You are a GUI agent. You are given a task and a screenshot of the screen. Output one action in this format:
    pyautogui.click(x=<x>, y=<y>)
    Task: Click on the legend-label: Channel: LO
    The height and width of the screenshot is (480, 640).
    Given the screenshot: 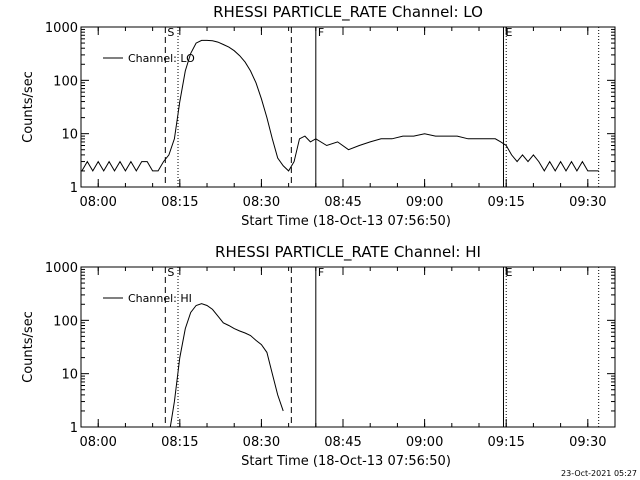 What is the action you would take?
    pyautogui.click(x=161, y=58)
    